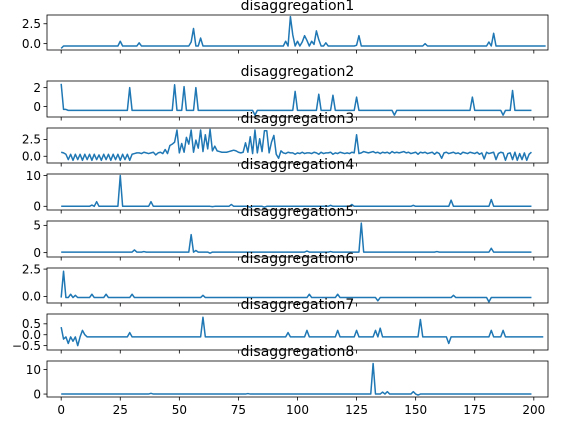  What do you see at coordinates (474, 410) in the screenshot?
I see `x-tick-label: 175` at bounding box center [474, 410].